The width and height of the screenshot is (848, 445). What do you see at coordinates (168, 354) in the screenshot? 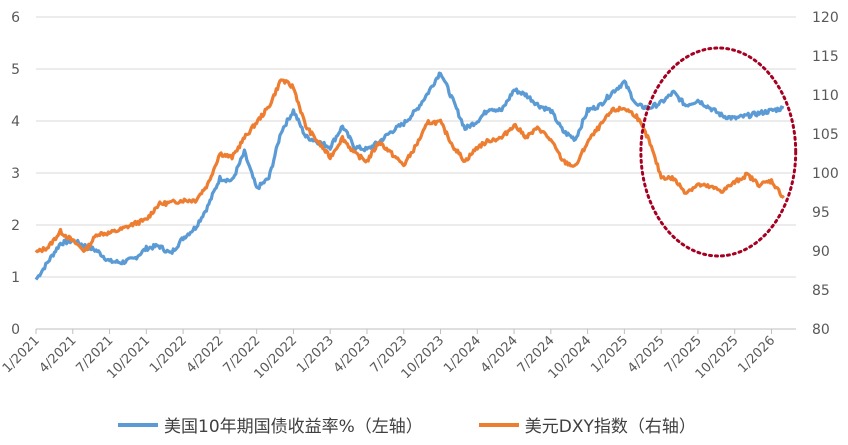
I see `x-tick-label: 1/2022` at bounding box center [168, 354].